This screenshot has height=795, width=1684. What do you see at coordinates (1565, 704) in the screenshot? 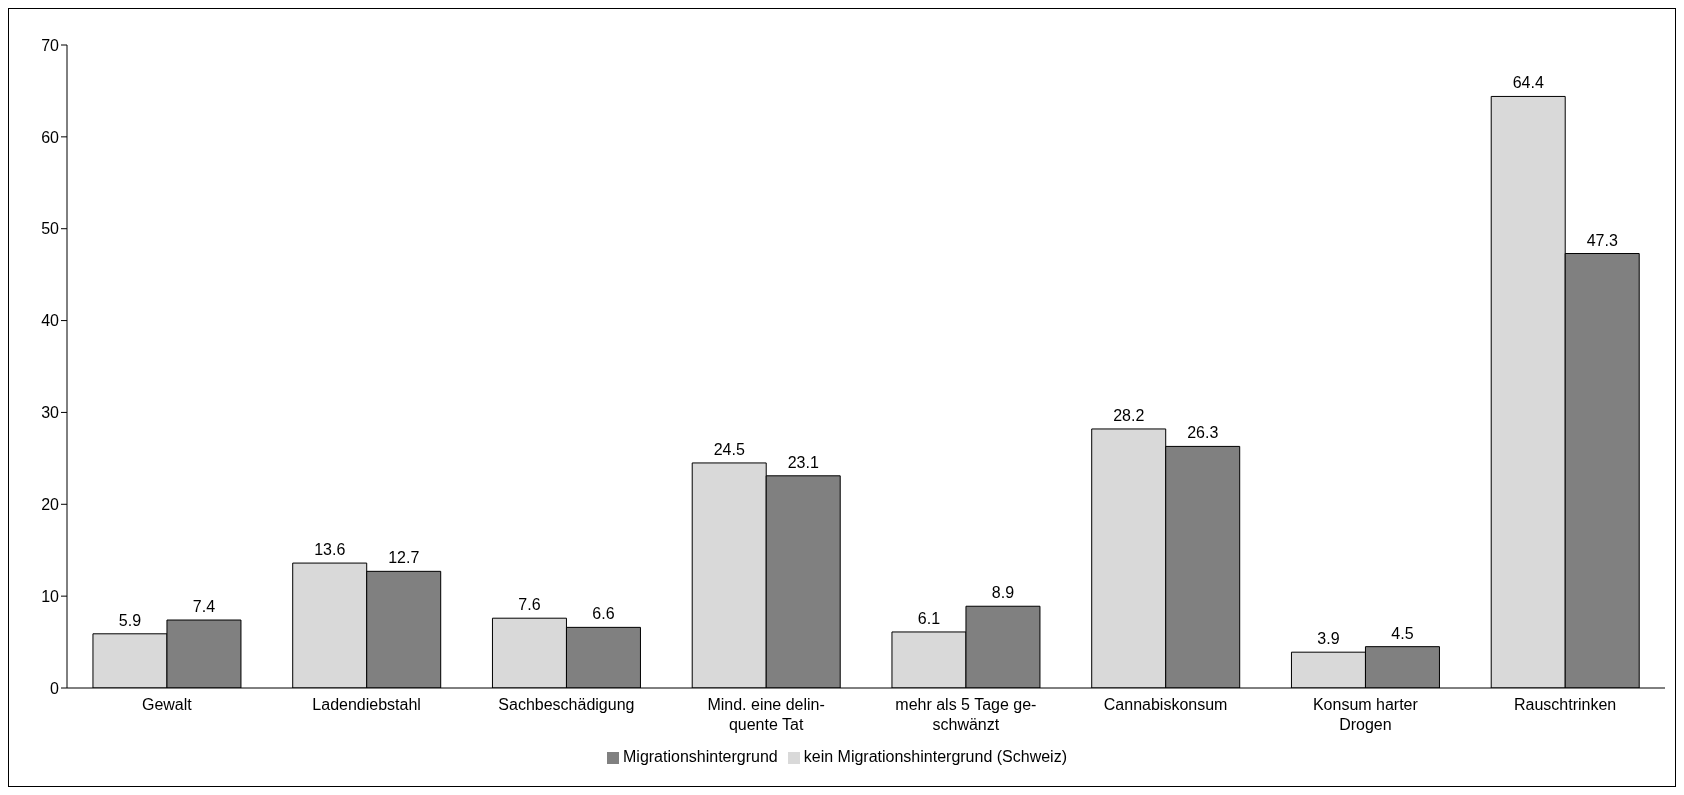
I see `x-tick-label: Rauschtrinken` at bounding box center [1565, 704].